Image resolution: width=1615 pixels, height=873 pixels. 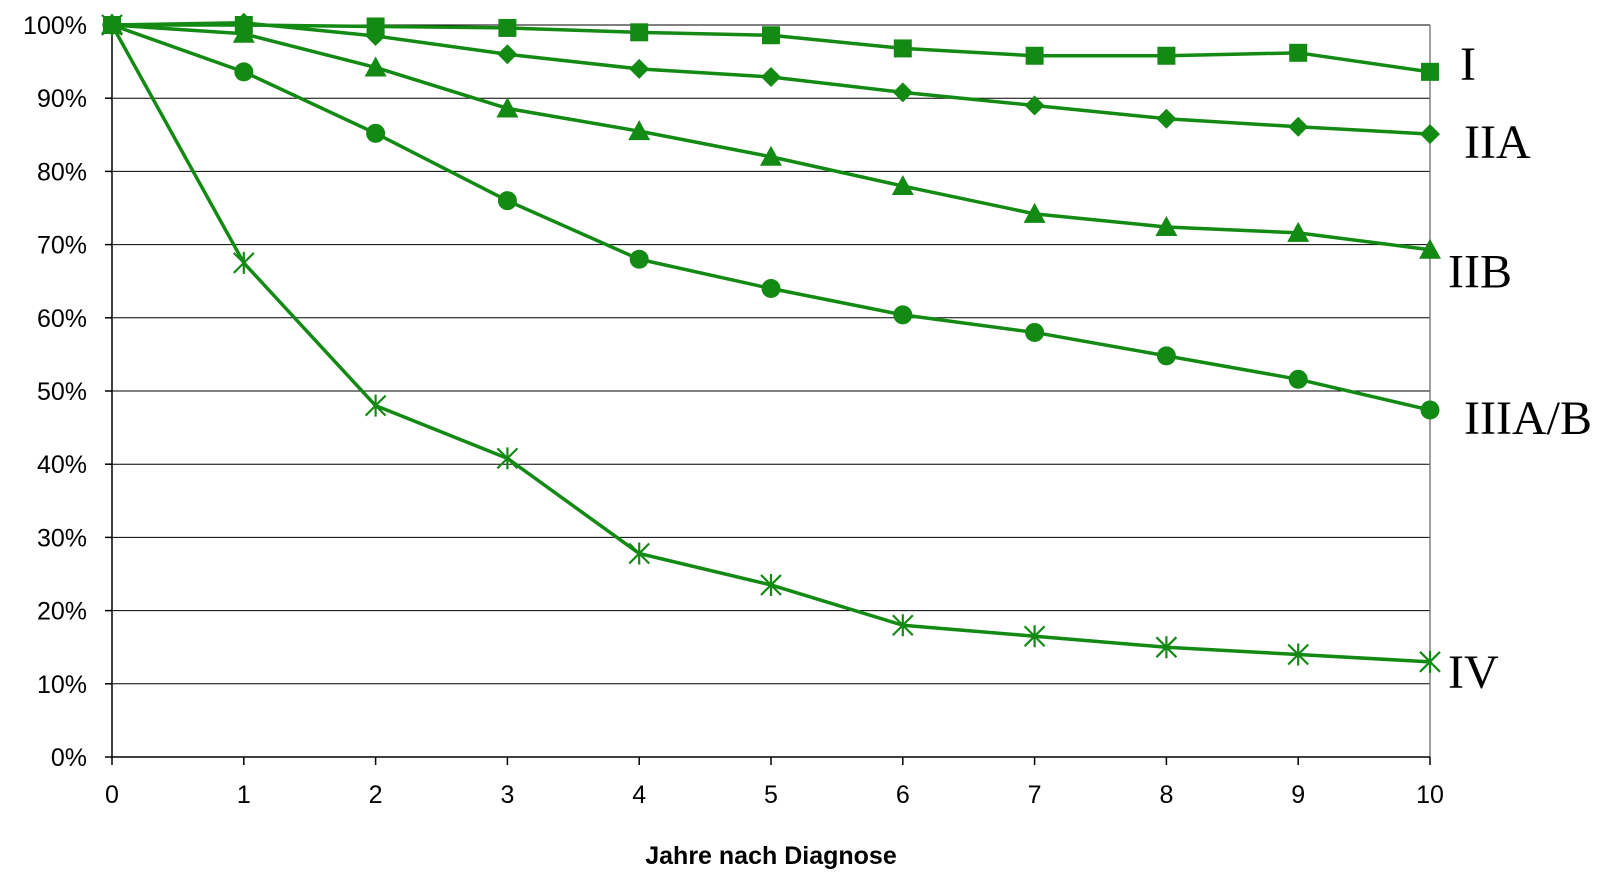 I want to click on series-label: IIB, so click(x=1480, y=272).